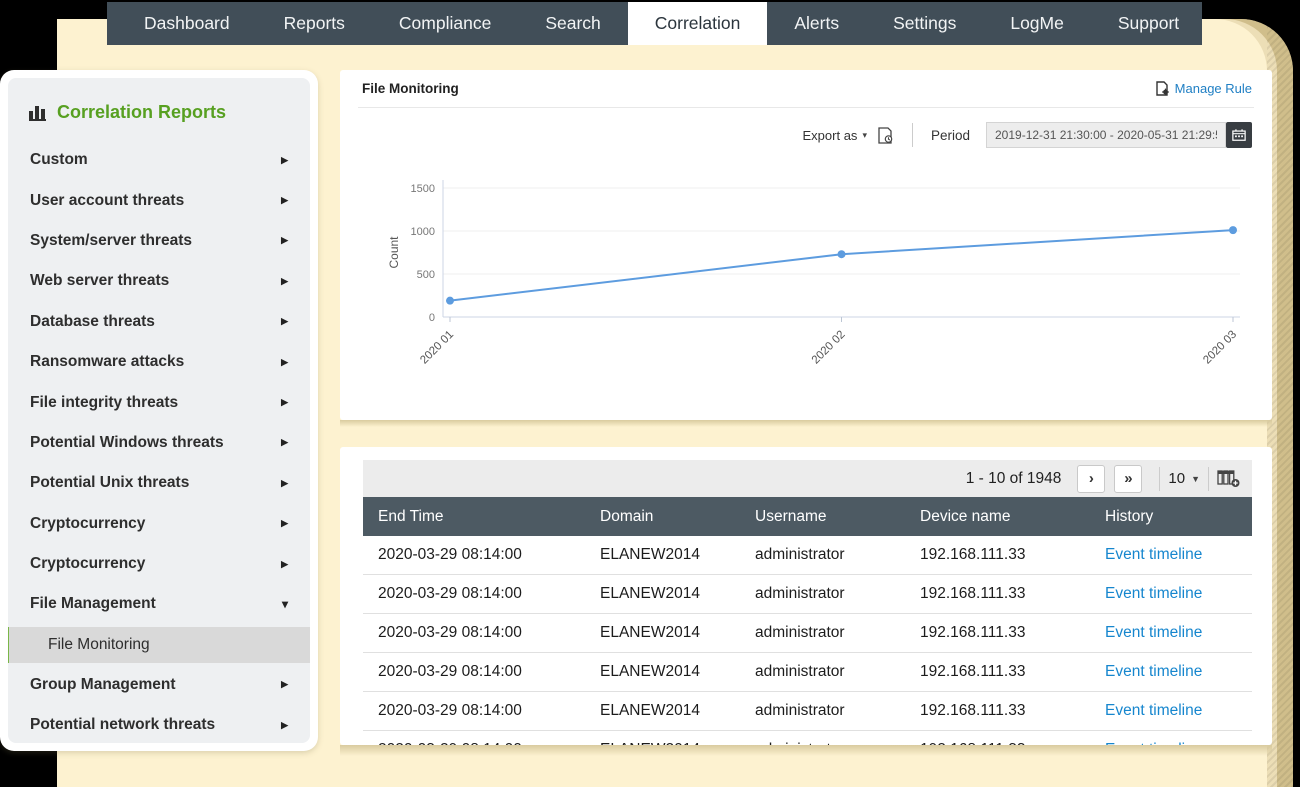 Image resolution: width=1300 pixels, height=787 pixels. Describe the element at coordinates (829, 348) in the screenshot. I see `svg-text: 2020 02` at that location.